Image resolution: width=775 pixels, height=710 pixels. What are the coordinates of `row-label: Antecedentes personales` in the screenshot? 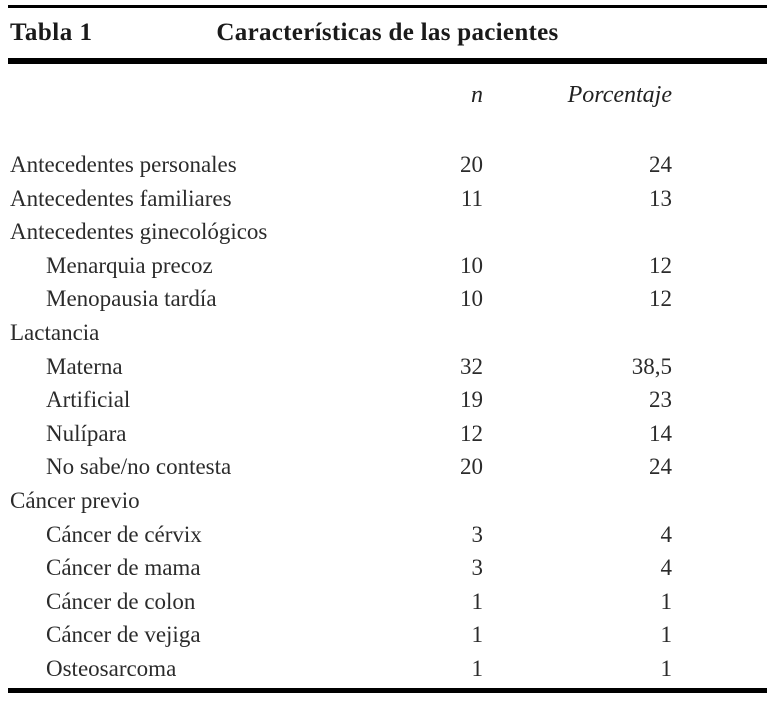 It's located at (123, 164).